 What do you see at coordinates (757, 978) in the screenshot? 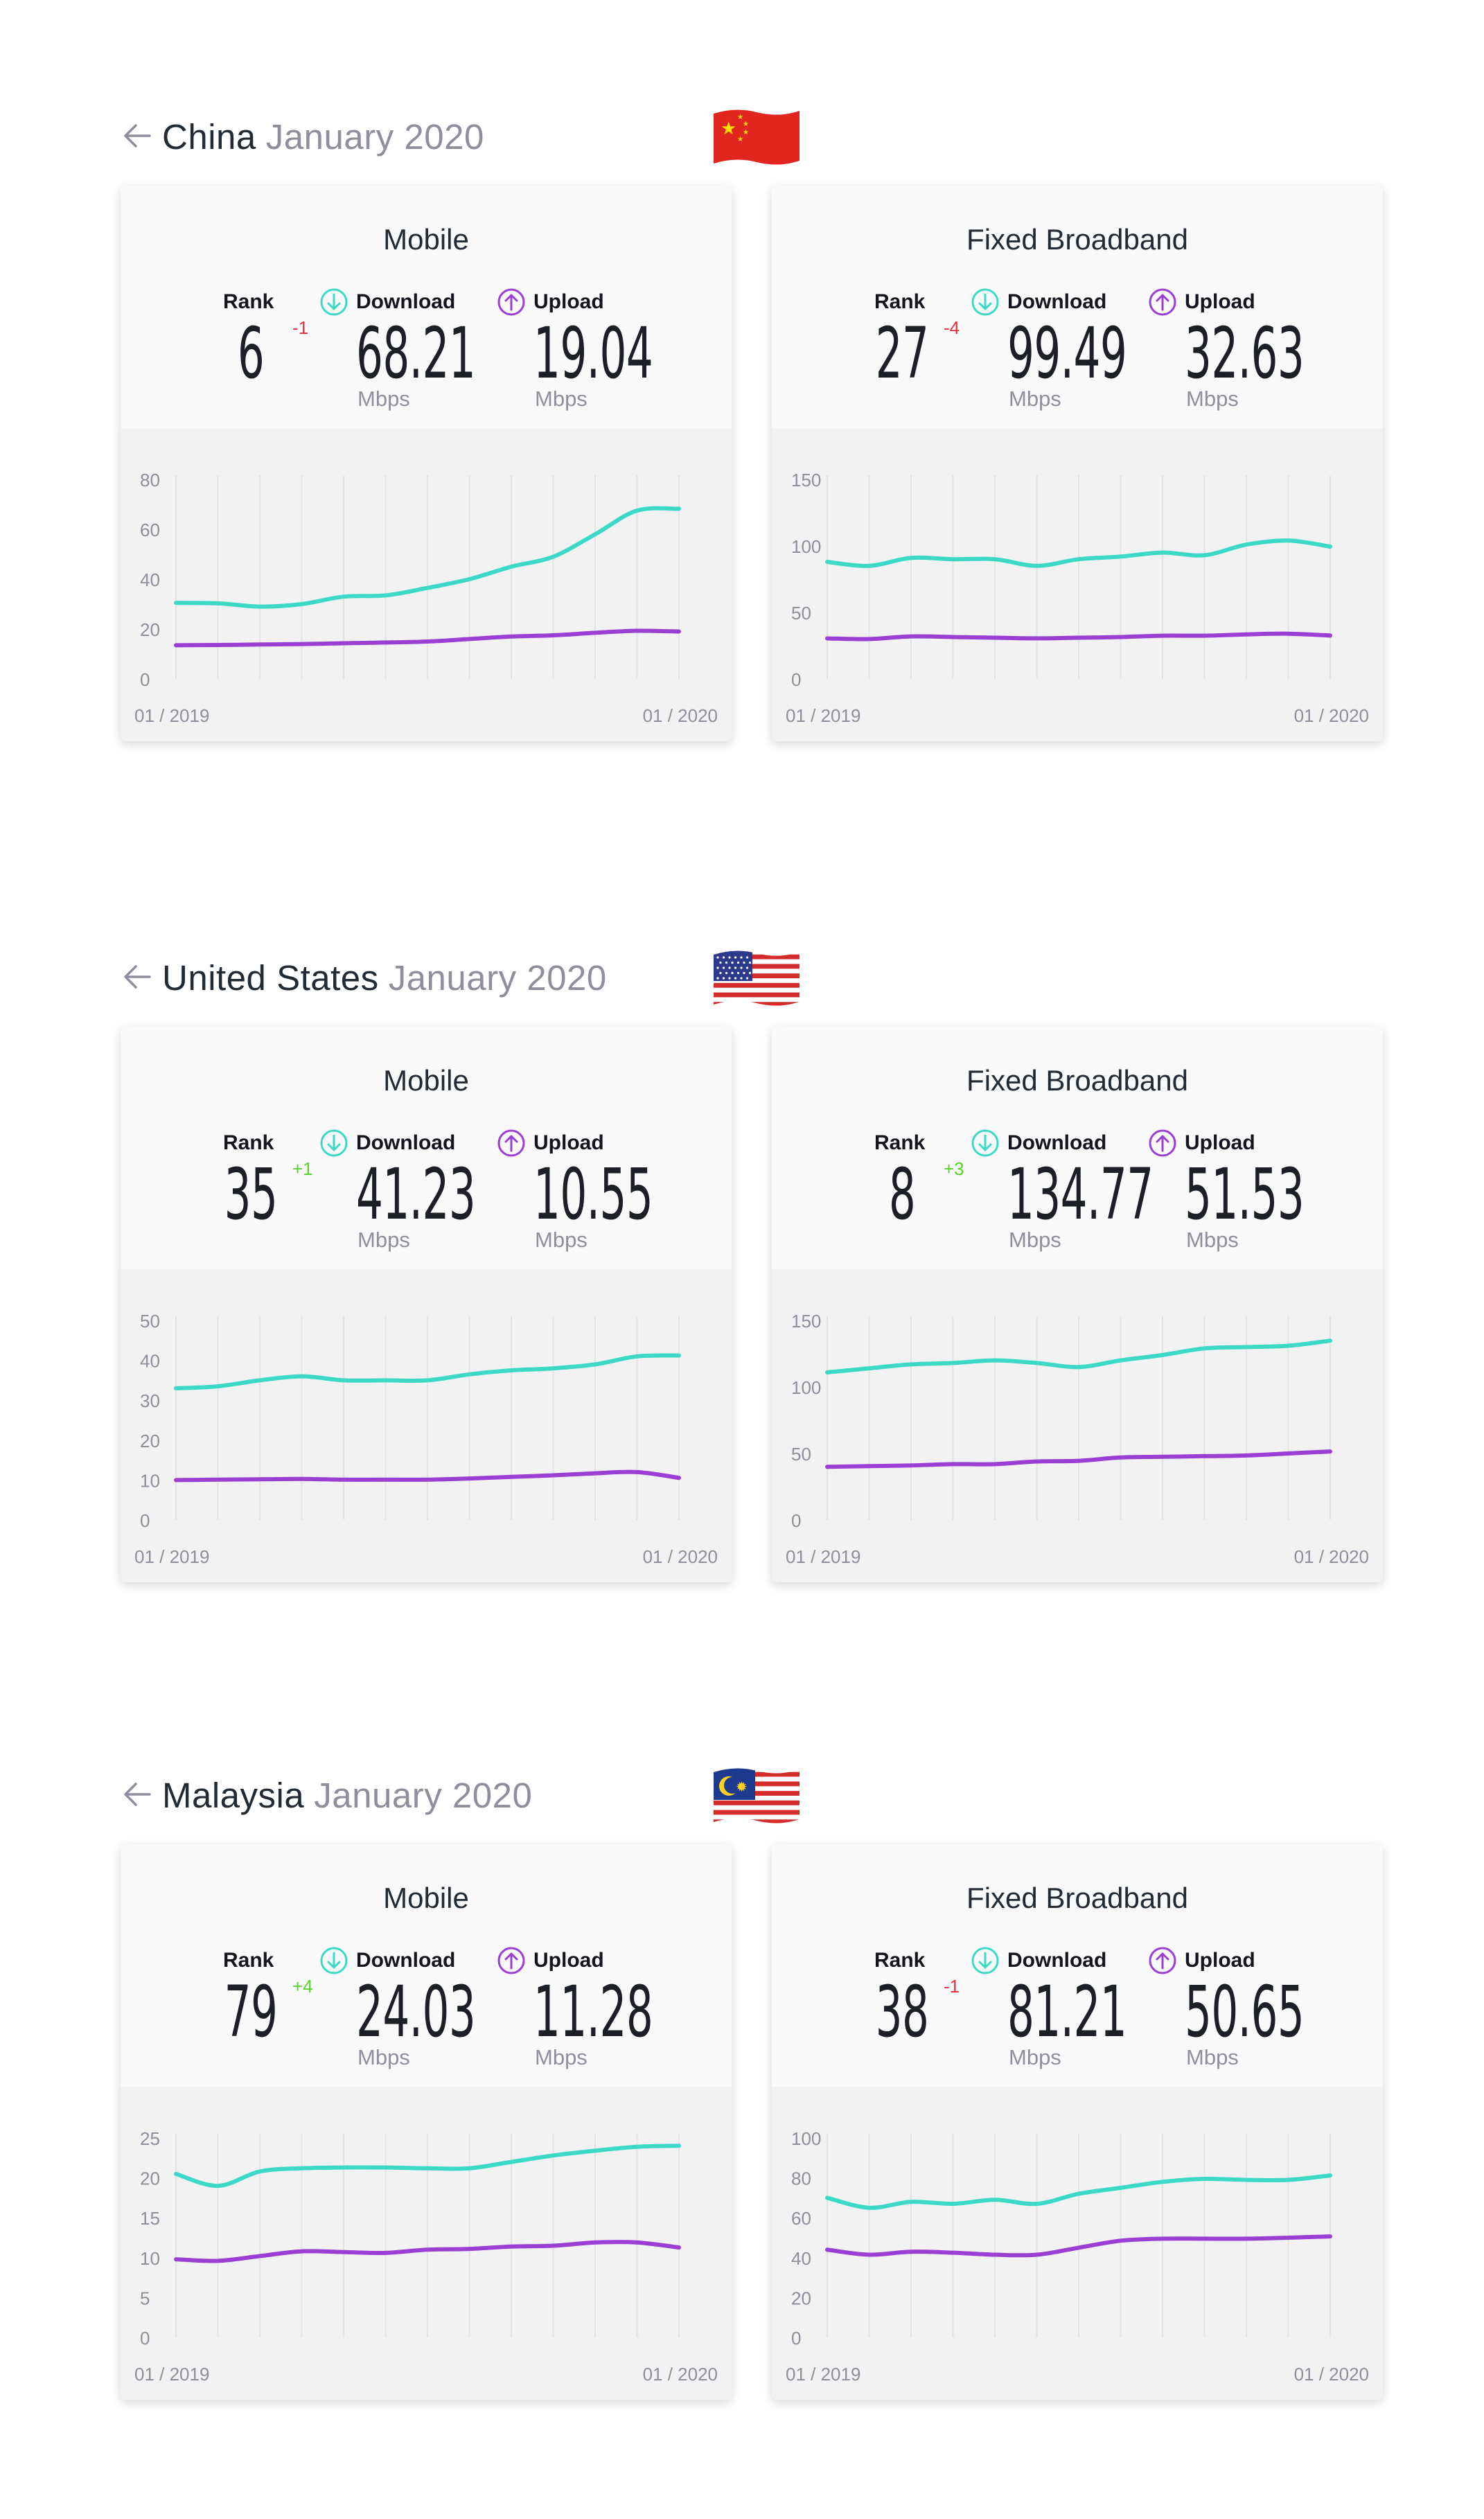
I see `usa-flag` at bounding box center [757, 978].